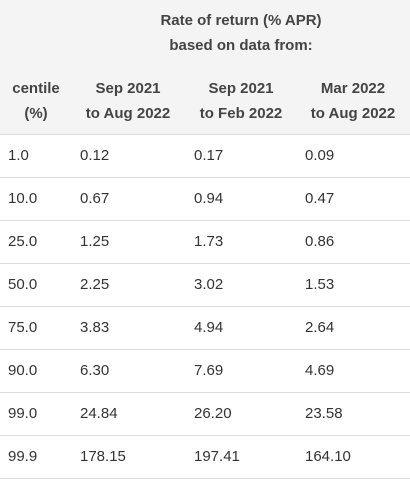 This screenshot has width=410, height=479. I want to click on table-cell: 10.0, so click(23, 198).